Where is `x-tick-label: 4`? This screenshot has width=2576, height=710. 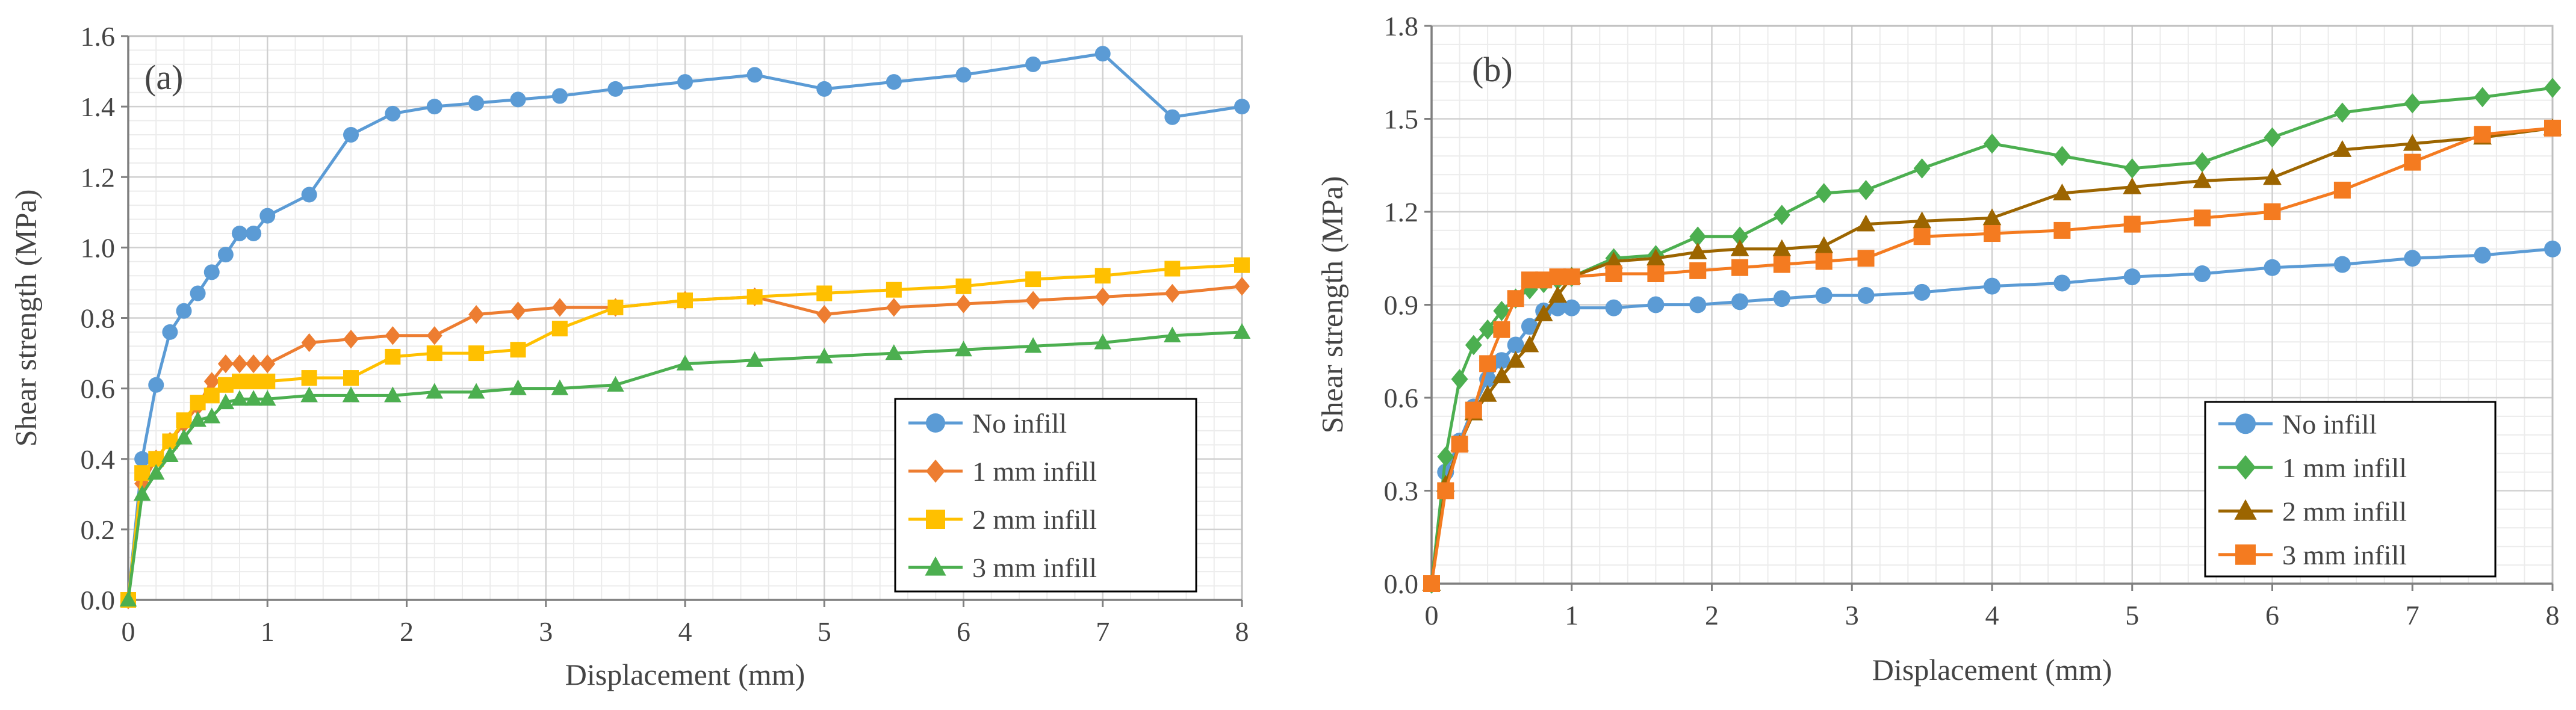
x-tick-label: 4 is located at coordinates (685, 631).